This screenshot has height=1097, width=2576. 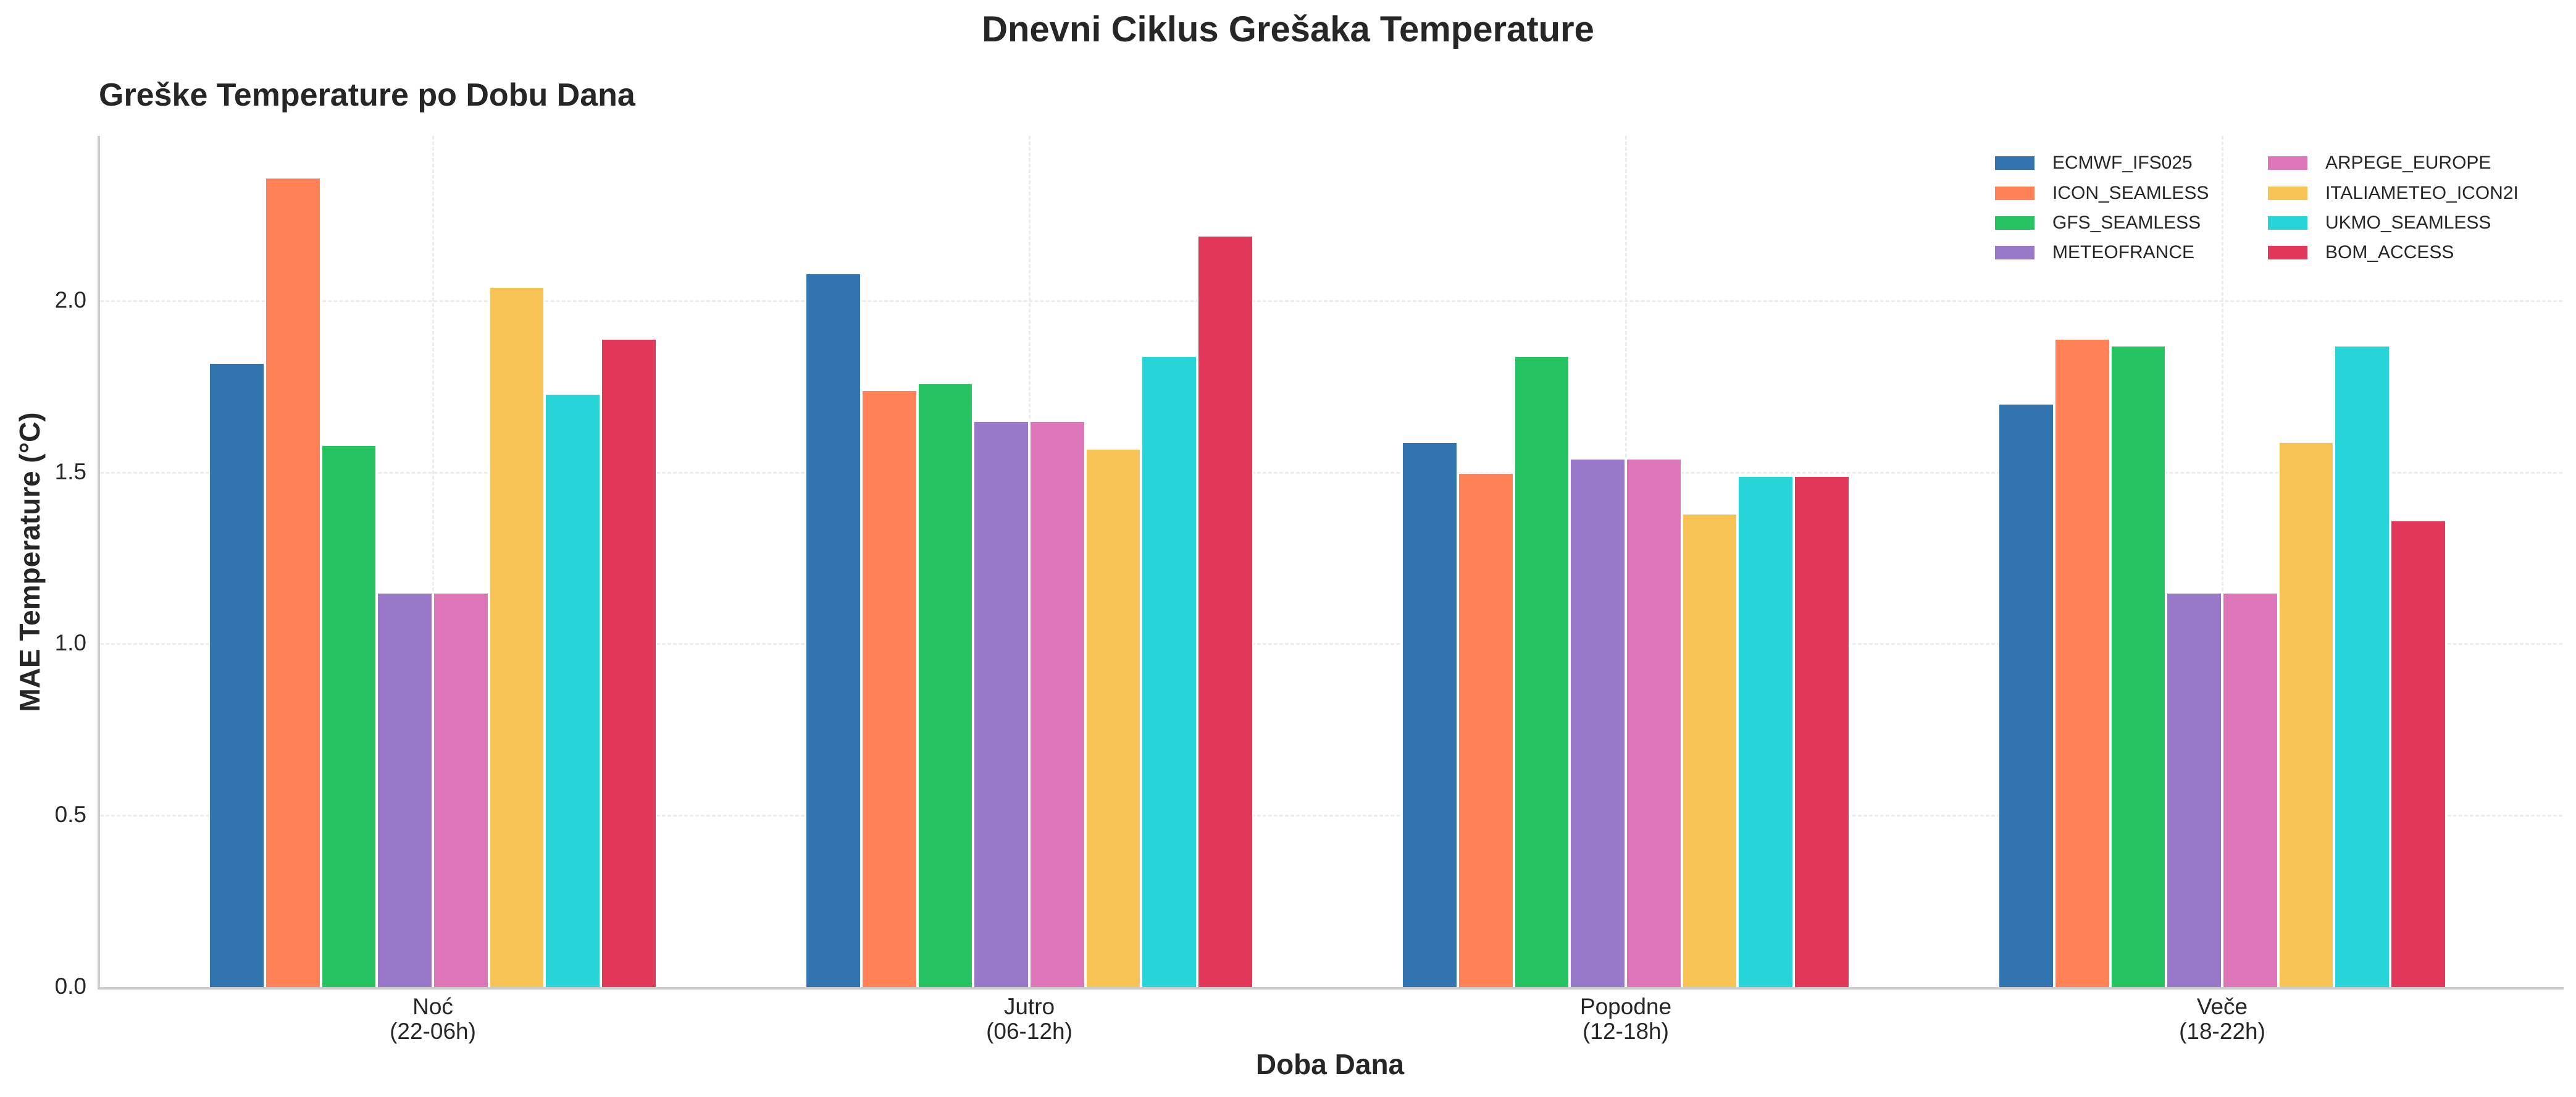 What do you see at coordinates (2123, 252) in the screenshot?
I see `legend-label: METEOFRANCE` at bounding box center [2123, 252].